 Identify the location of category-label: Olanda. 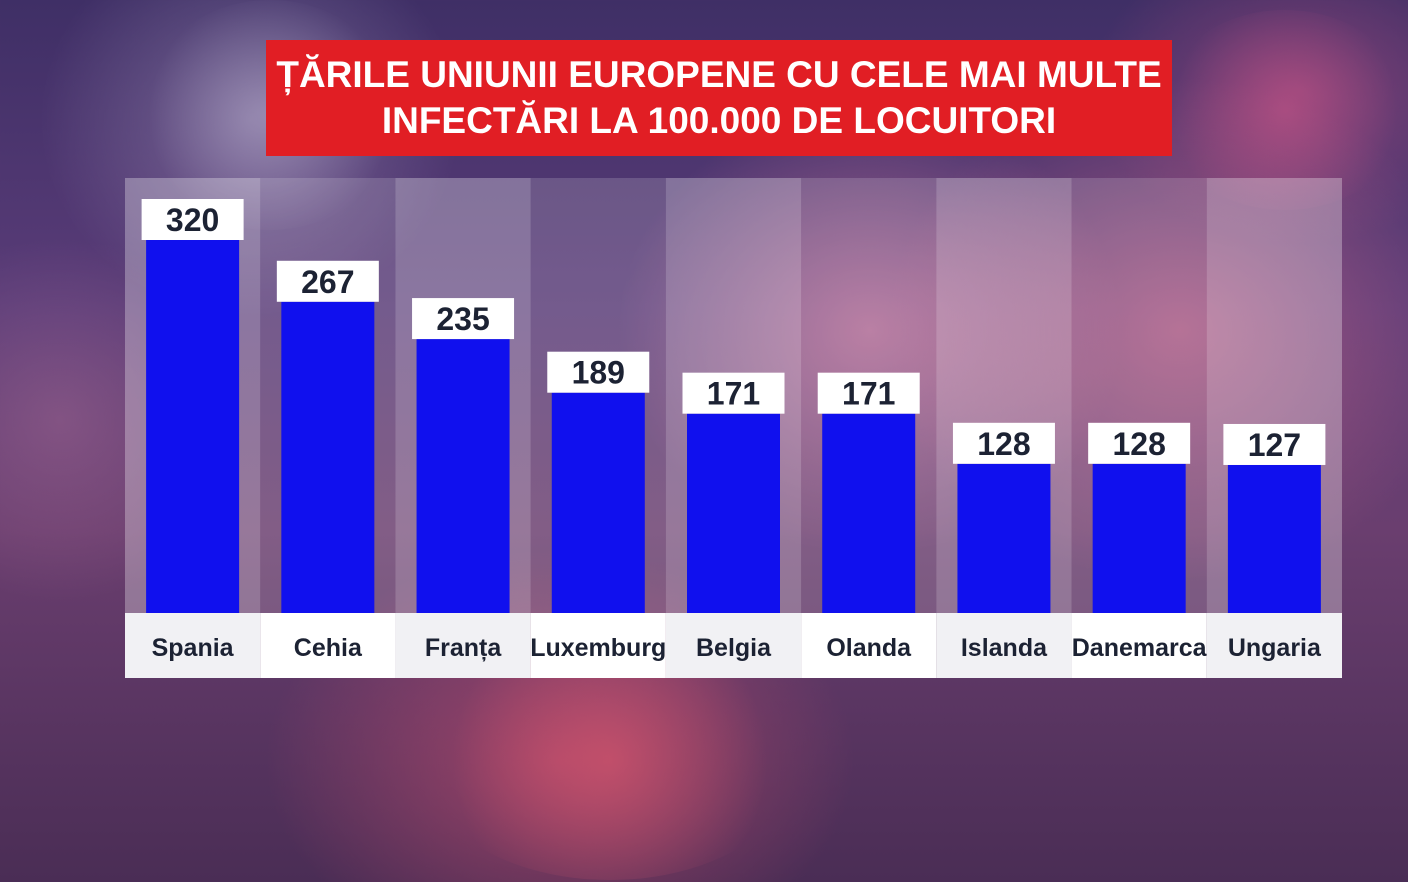
(869, 648).